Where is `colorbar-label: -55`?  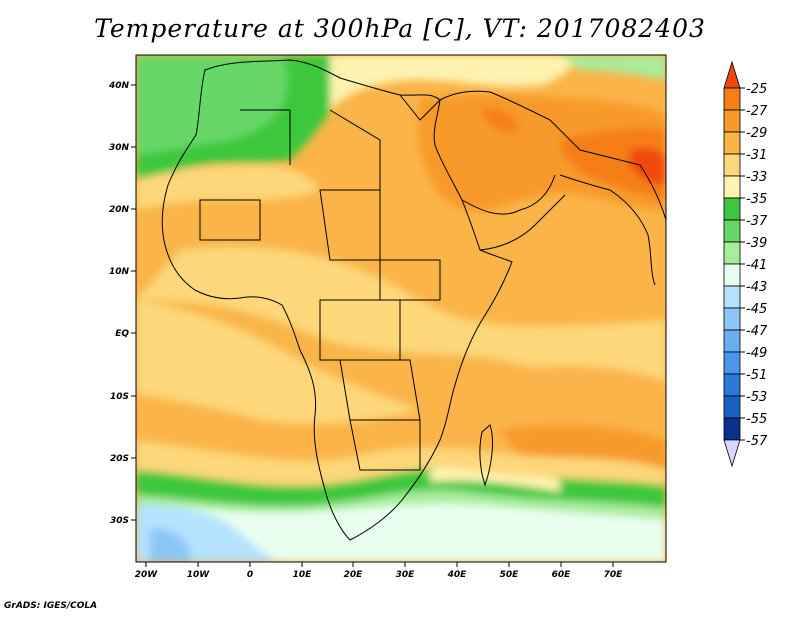
colorbar-label: -55 is located at coordinates (756, 419).